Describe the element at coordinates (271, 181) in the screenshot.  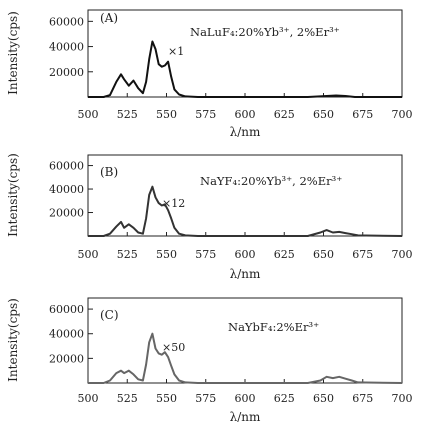
I see `compound-label: NaYF₄:20%Yb³⁺, 2%Er³⁺` at that location.